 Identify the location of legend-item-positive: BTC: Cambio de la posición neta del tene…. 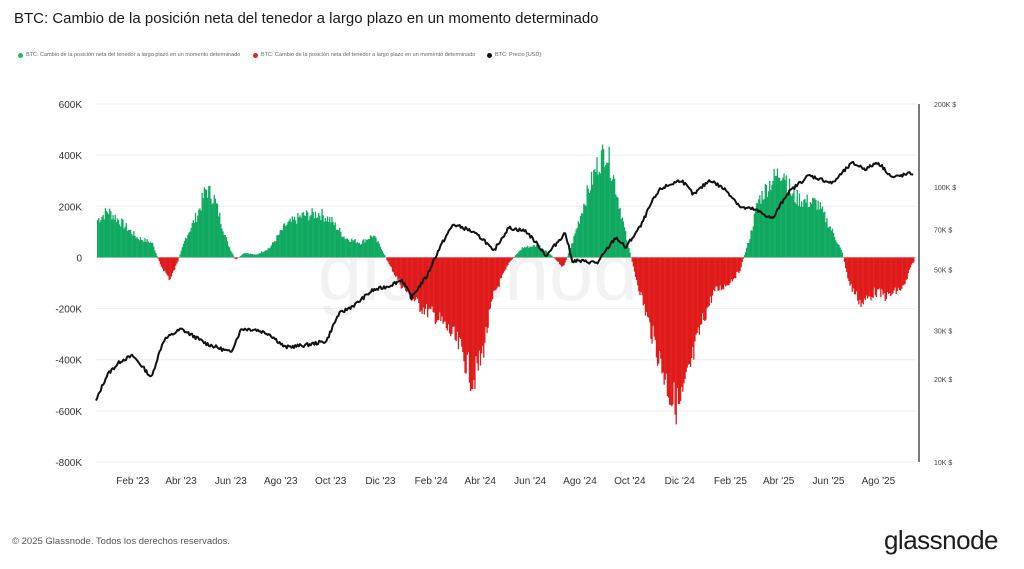
(129, 55).